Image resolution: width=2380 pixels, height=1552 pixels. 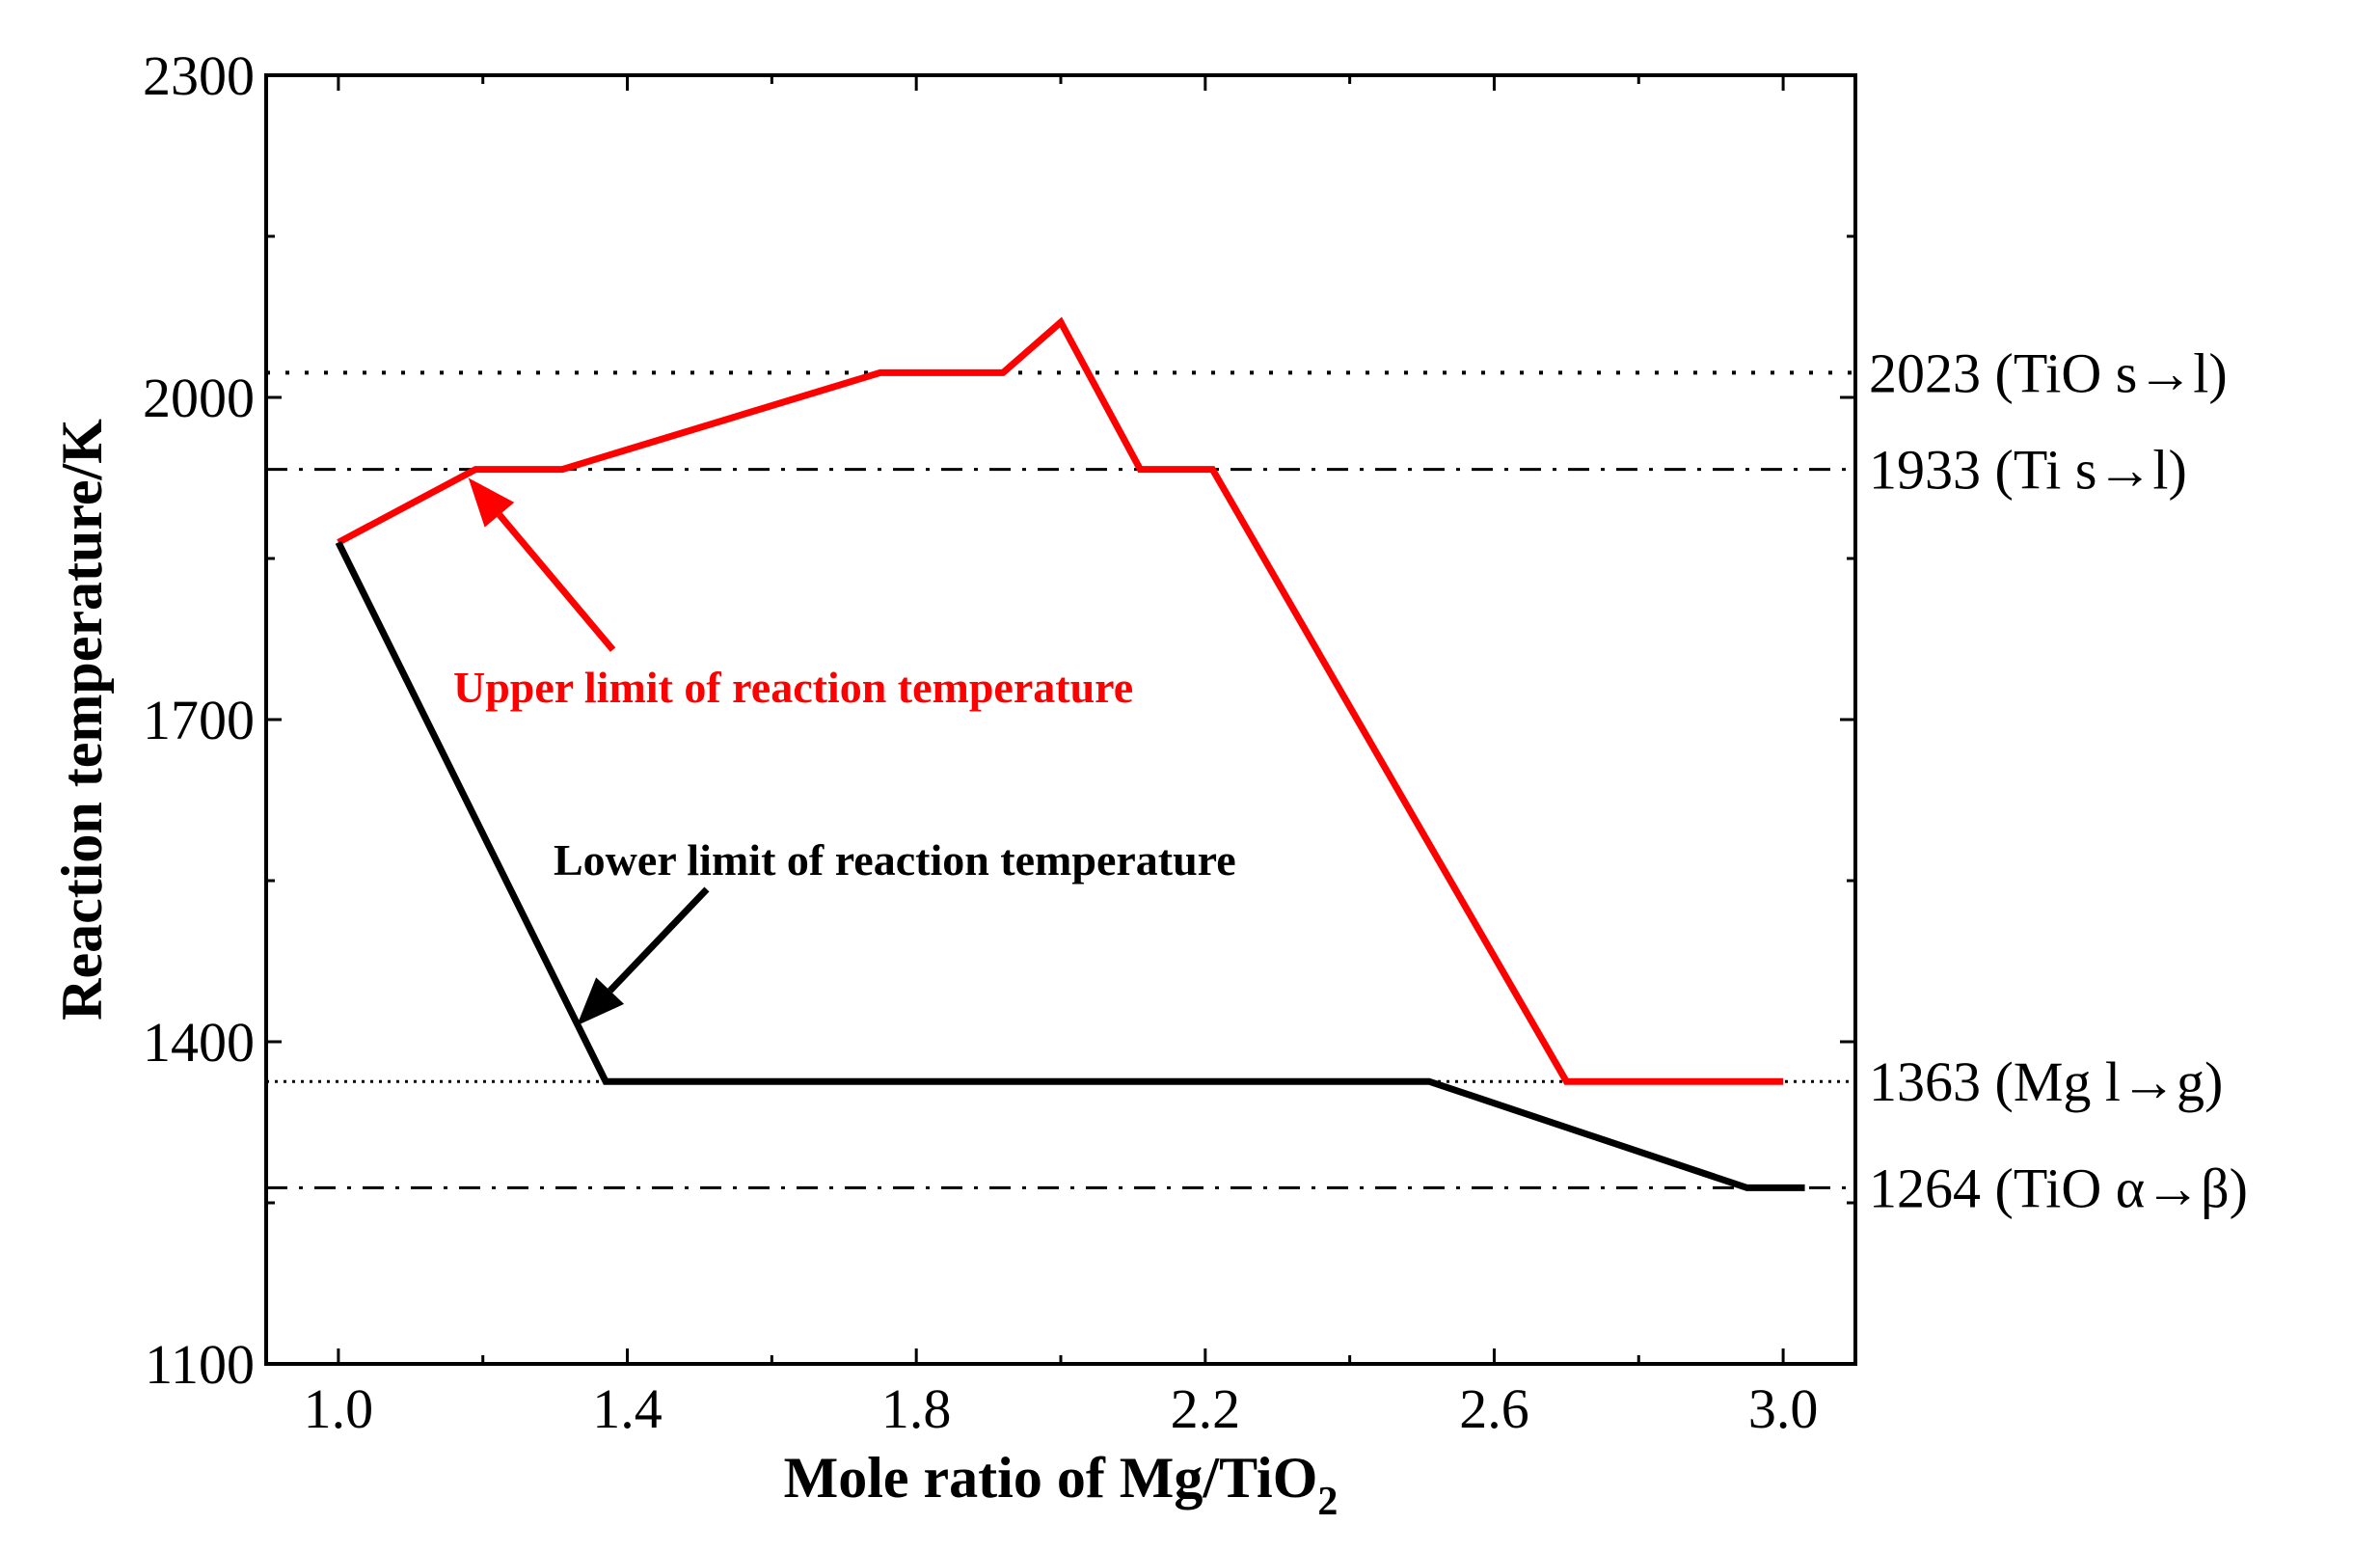 I want to click on x-tick-label: 2.2, so click(x=1206, y=1409).